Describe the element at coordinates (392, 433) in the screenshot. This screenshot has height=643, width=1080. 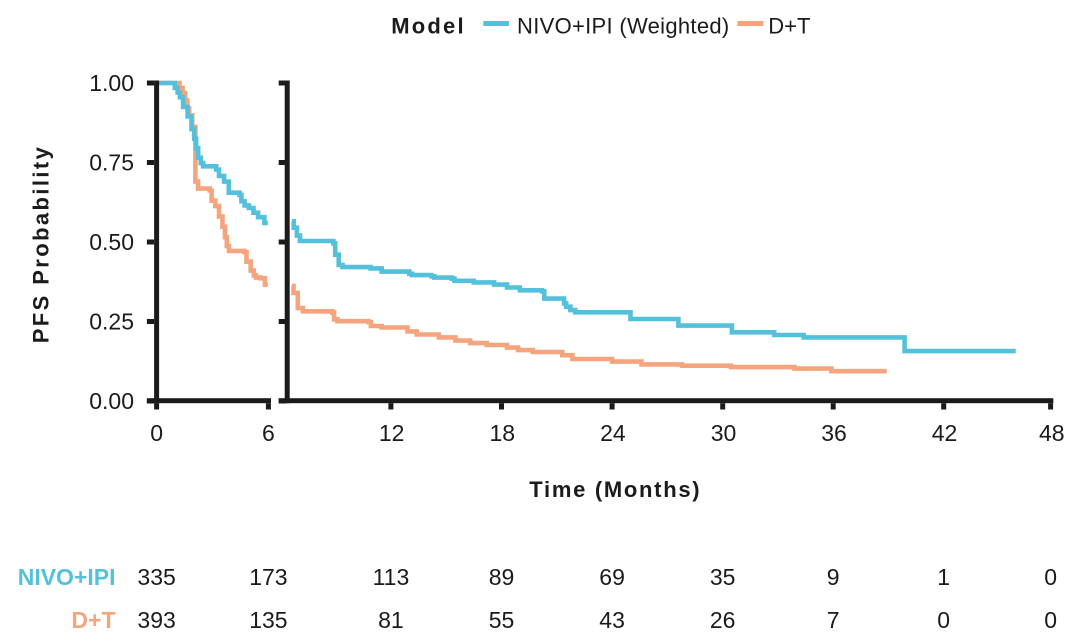
I see `svg-text: 12` at that location.